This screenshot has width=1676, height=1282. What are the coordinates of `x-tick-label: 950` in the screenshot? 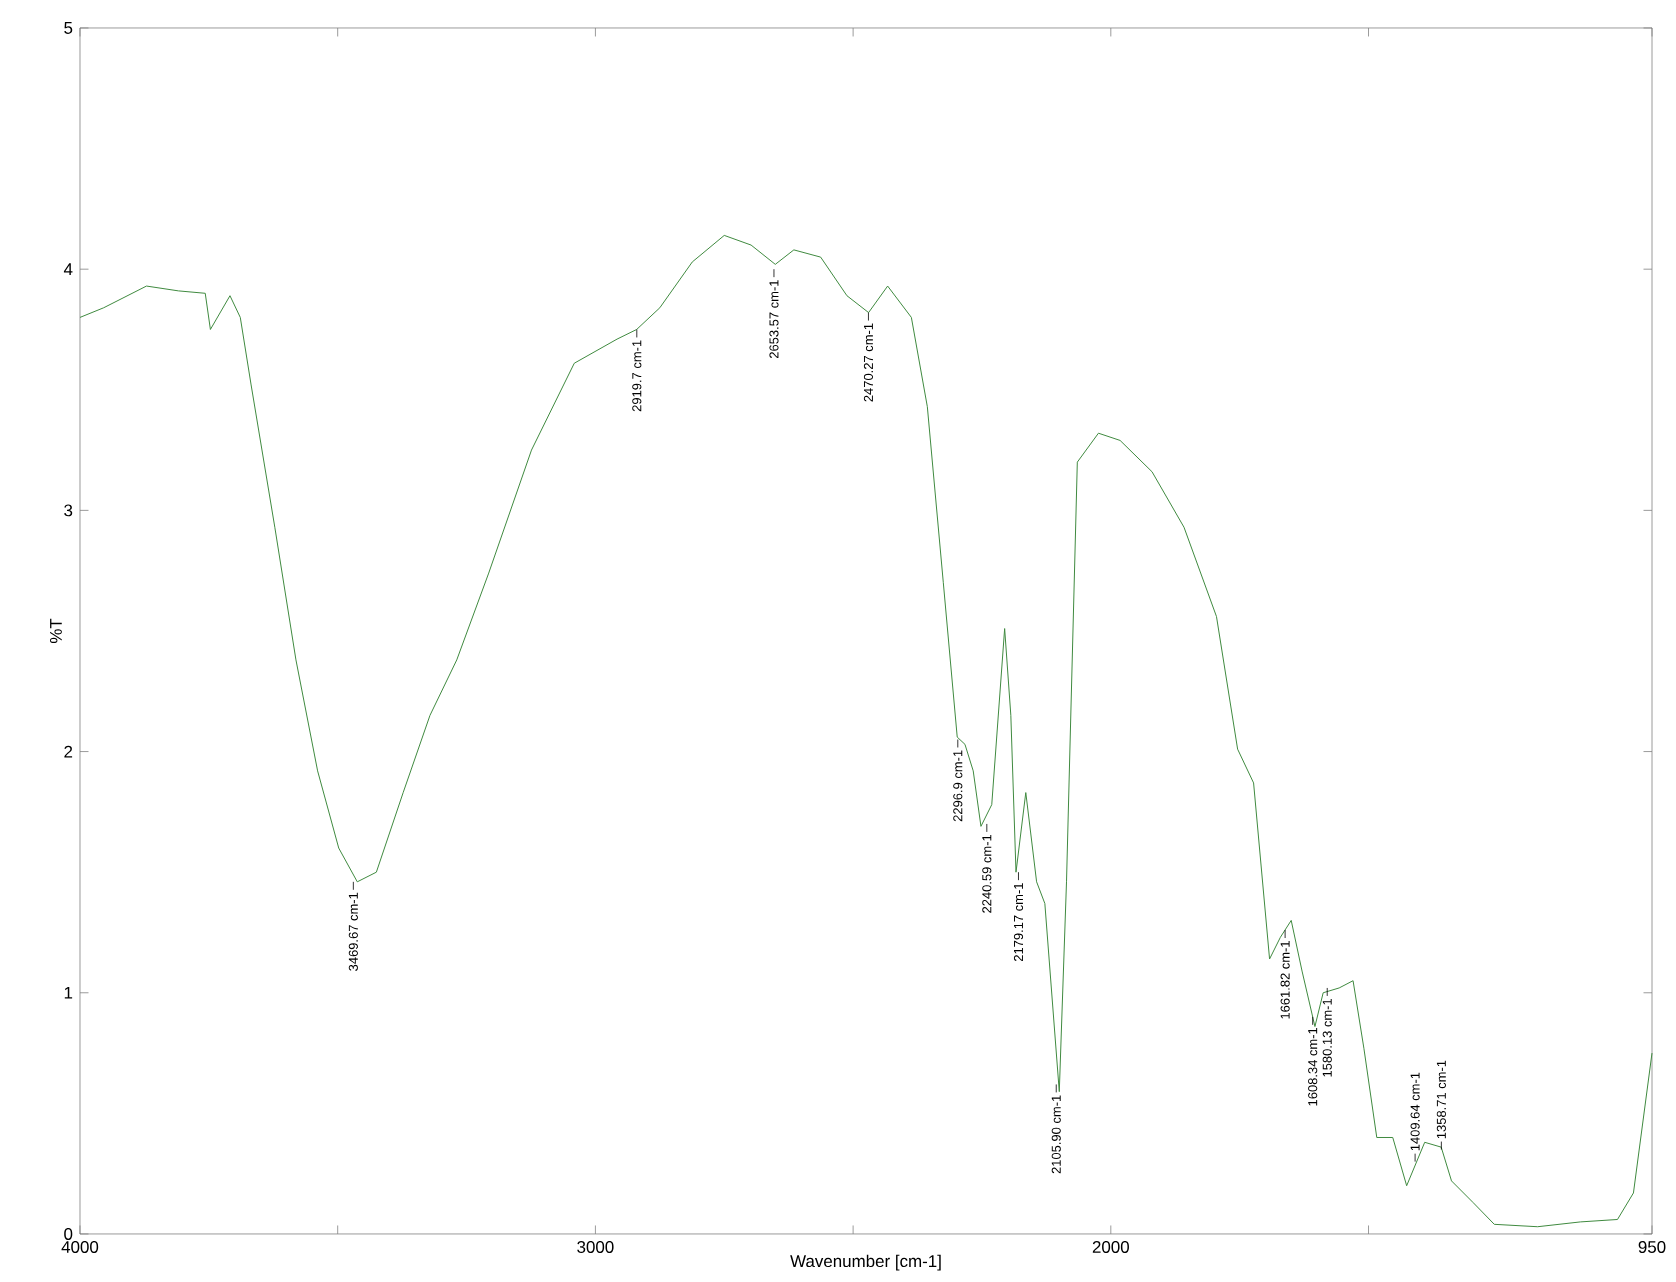 It's located at (1652, 1247).